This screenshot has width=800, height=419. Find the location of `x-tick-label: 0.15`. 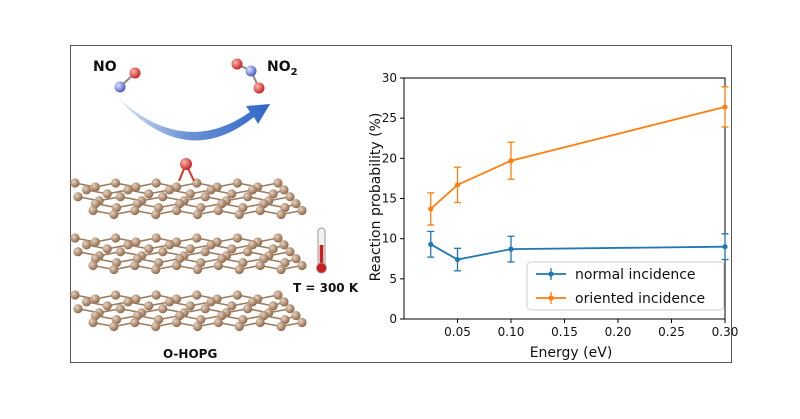

x-tick-label: 0.15 is located at coordinates (564, 332).